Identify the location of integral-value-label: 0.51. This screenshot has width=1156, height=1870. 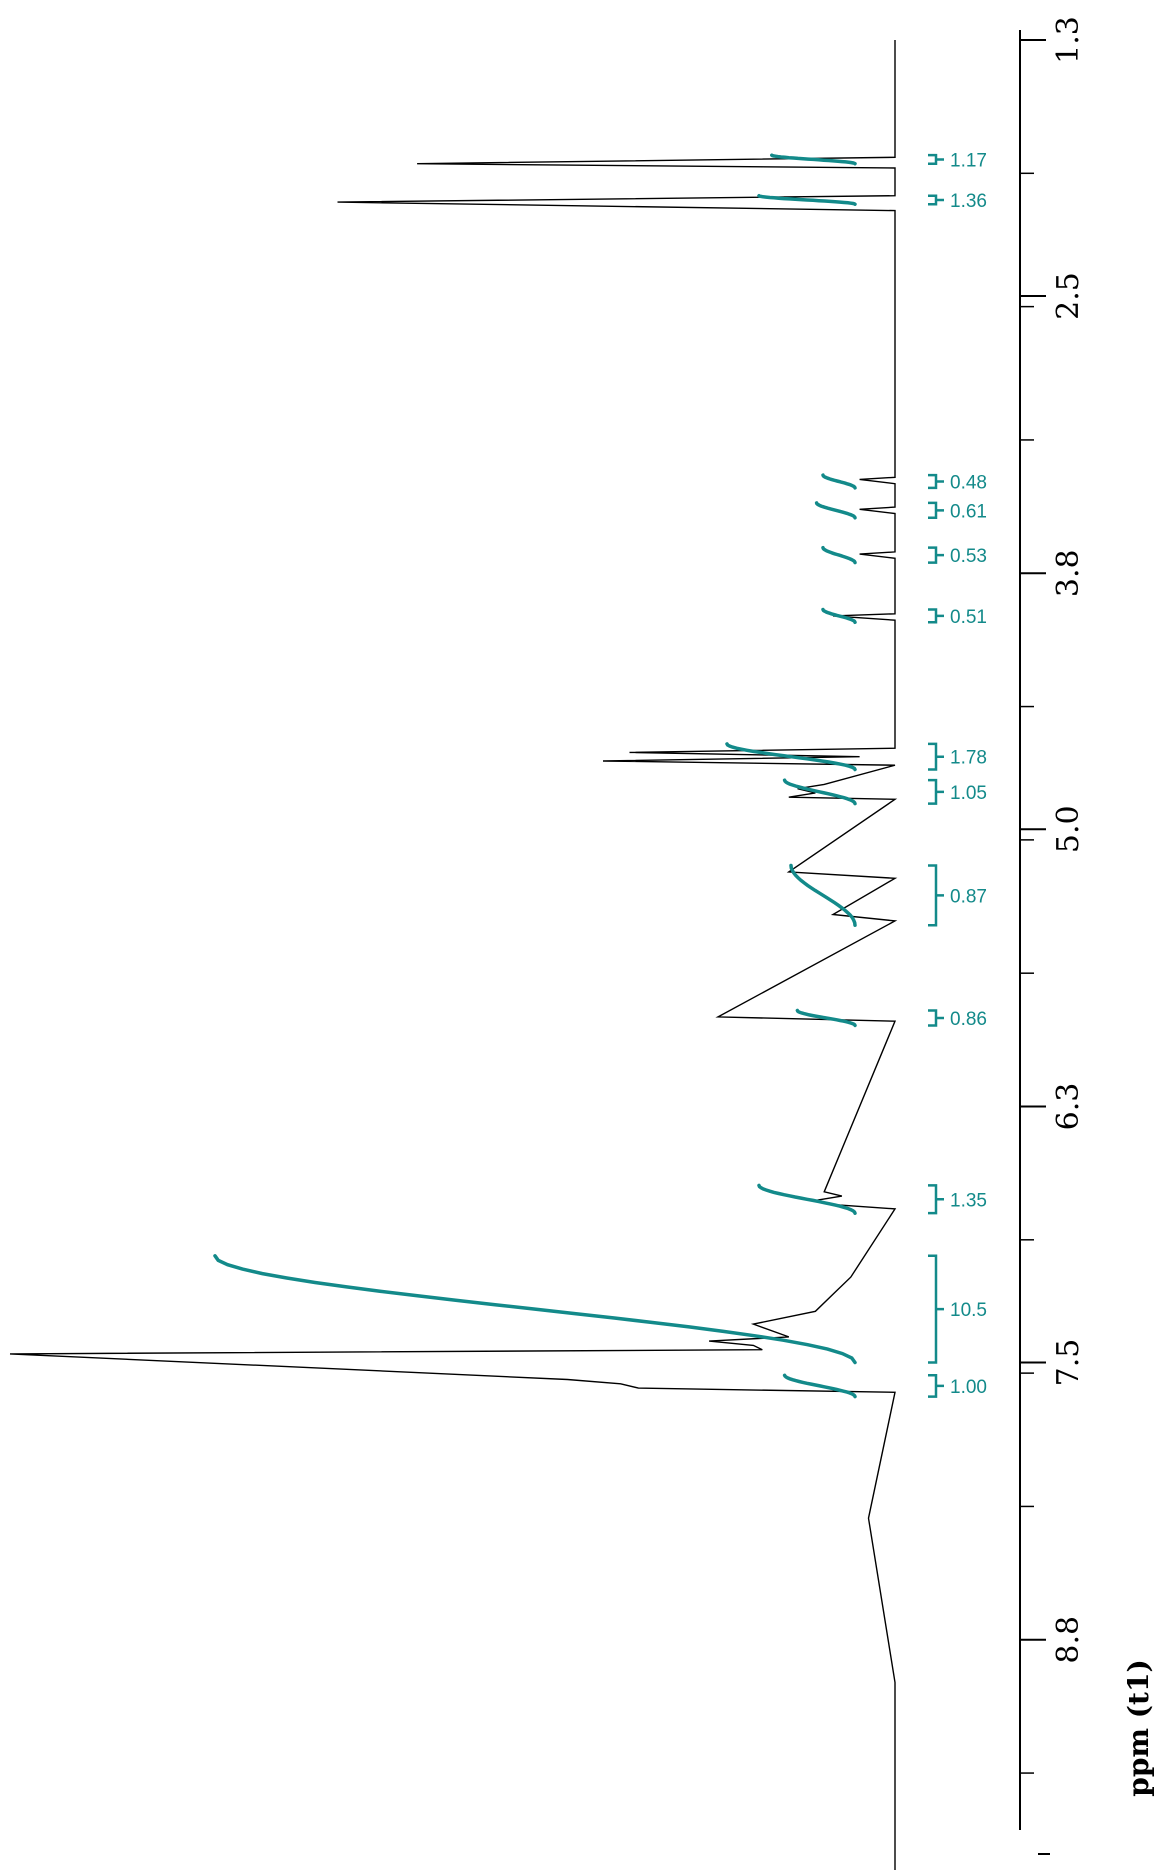
(968, 617).